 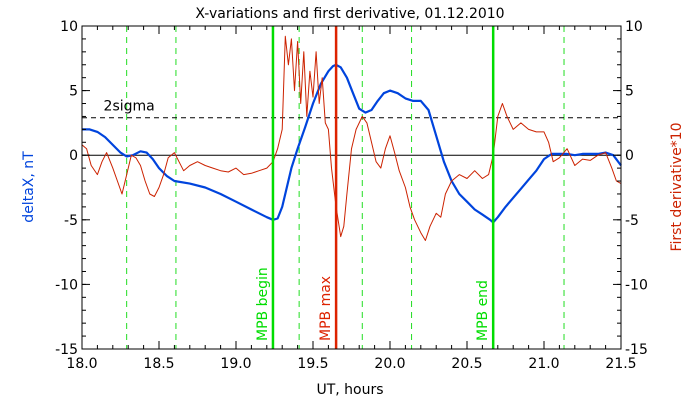 I want to click on x-tick-label-3: 19.5, so click(x=312, y=364).